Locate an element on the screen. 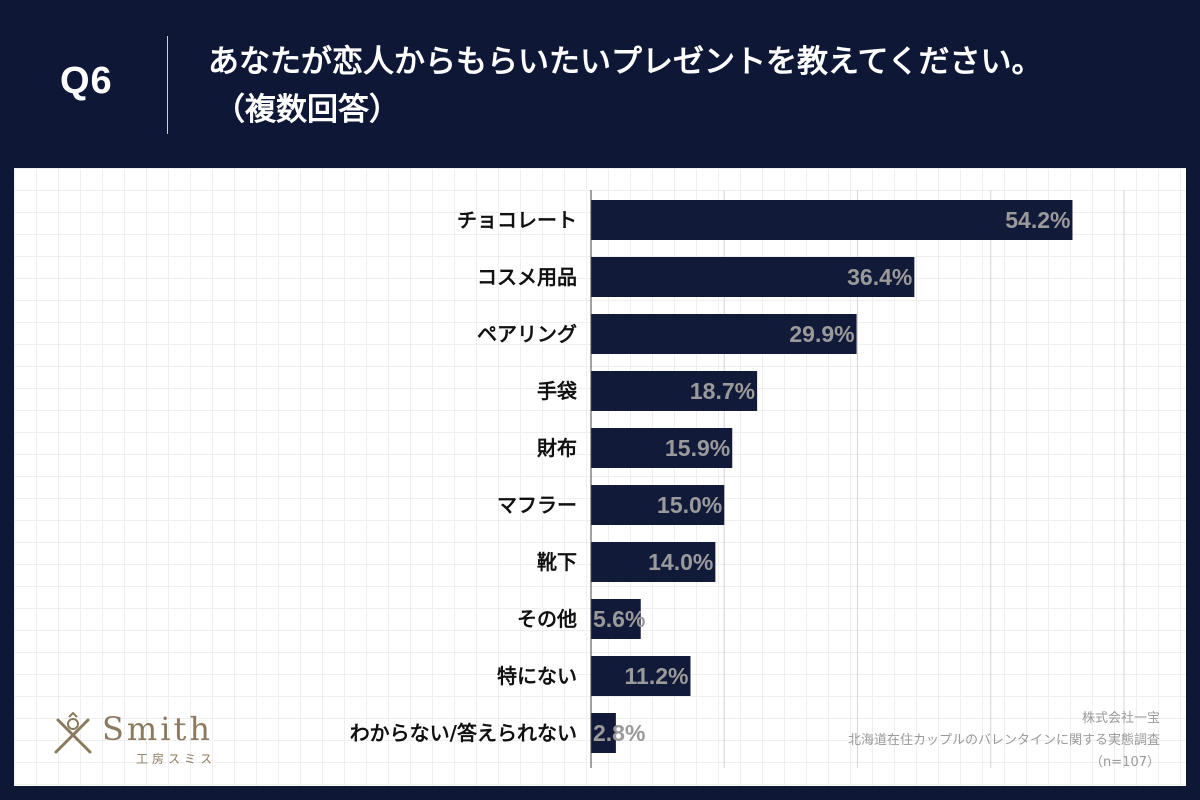 The height and width of the screenshot is (800, 1200). value-label-4: 15.9% is located at coordinates (697, 448).